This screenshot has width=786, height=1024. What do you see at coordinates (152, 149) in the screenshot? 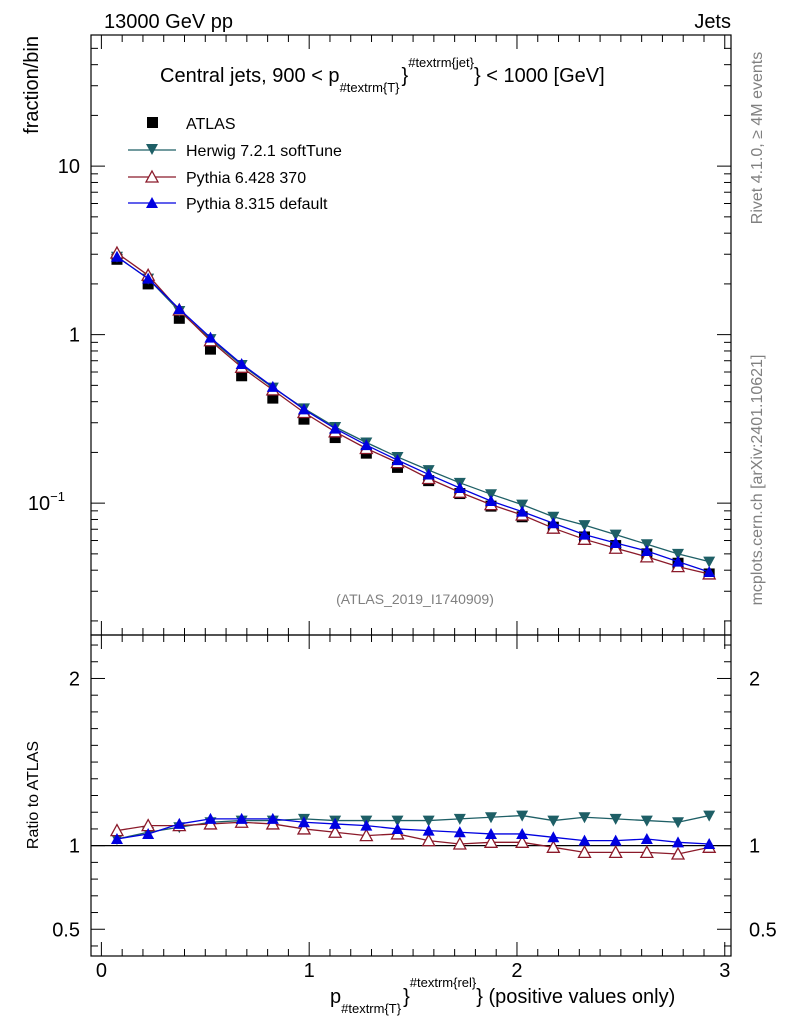
I see `legend-marker-herwig` at bounding box center [152, 149].